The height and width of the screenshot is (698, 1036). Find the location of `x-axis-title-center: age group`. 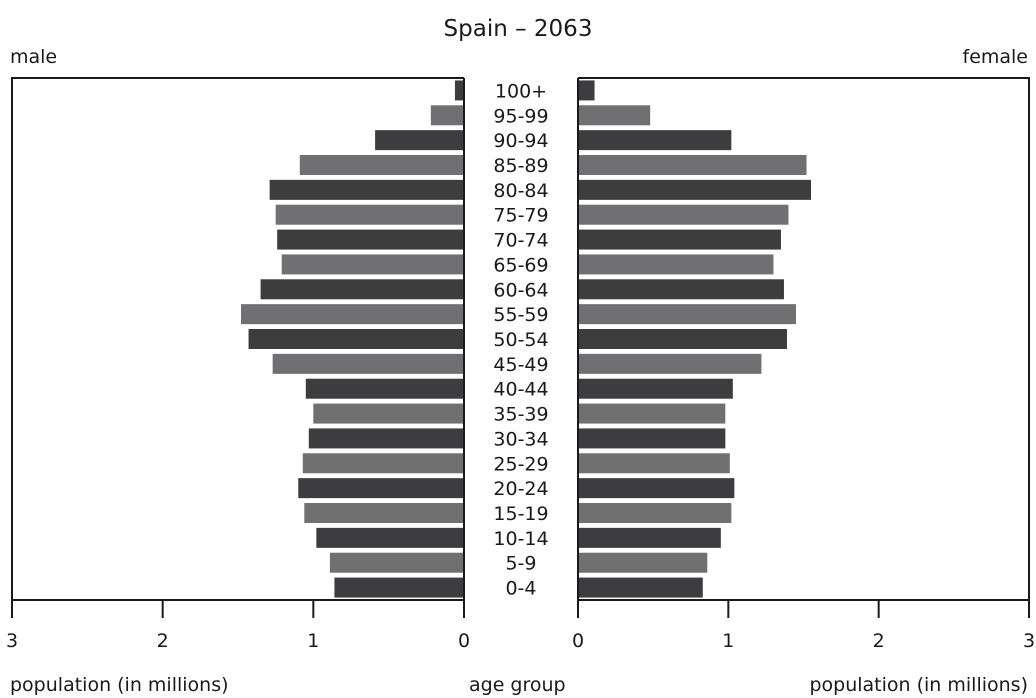

x-axis-title-center: age group is located at coordinates (517, 685).